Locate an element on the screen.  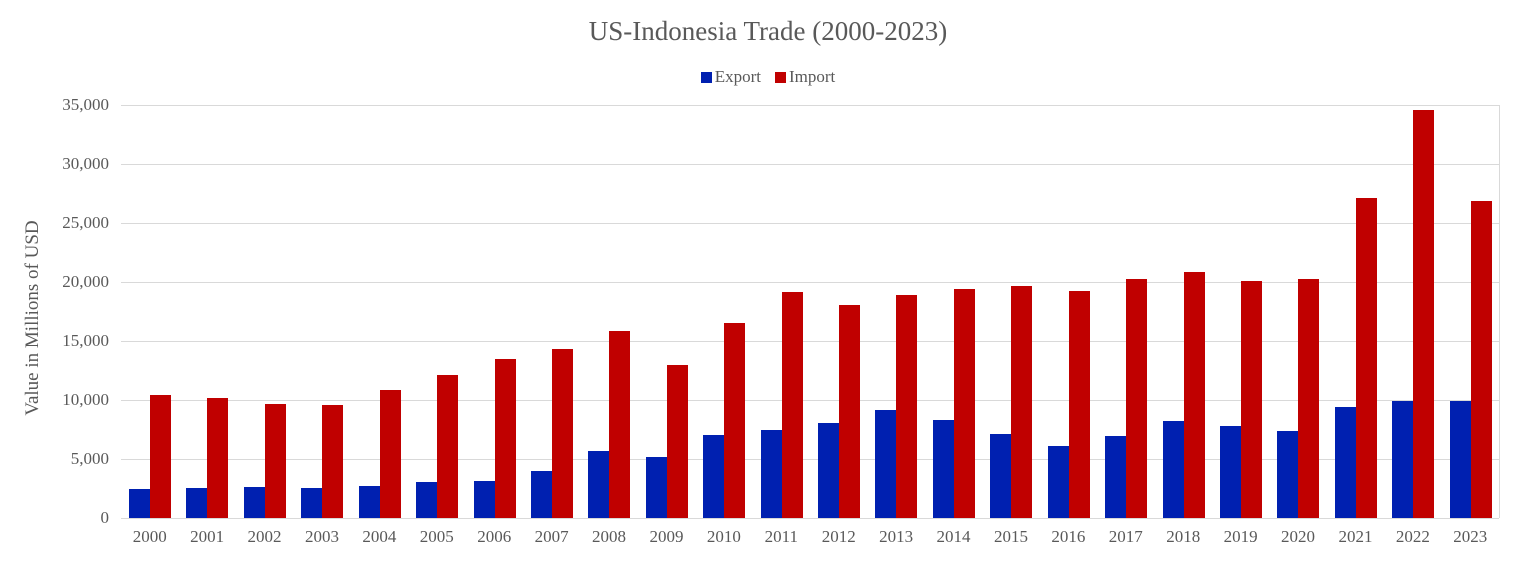
bar-import-2017 is located at coordinates (1137, 398).